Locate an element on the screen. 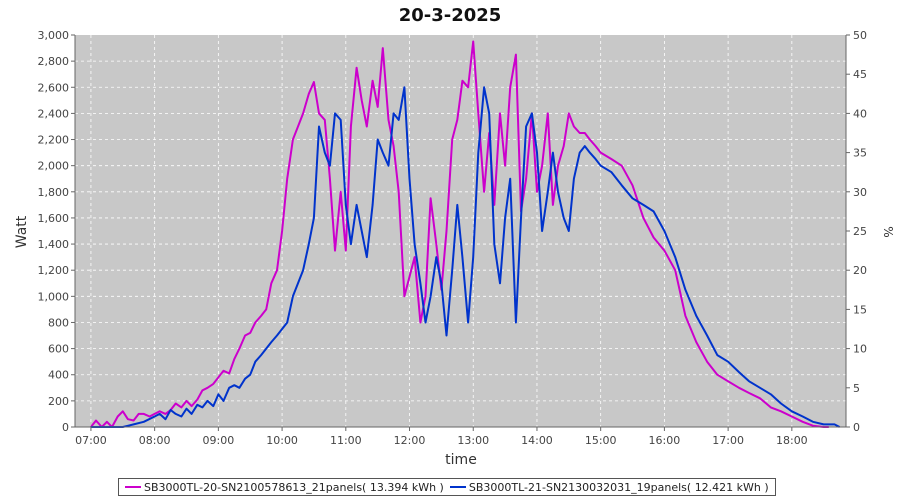 The image size is (900, 500). y2-tick-label: 30 is located at coordinates (860, 192).